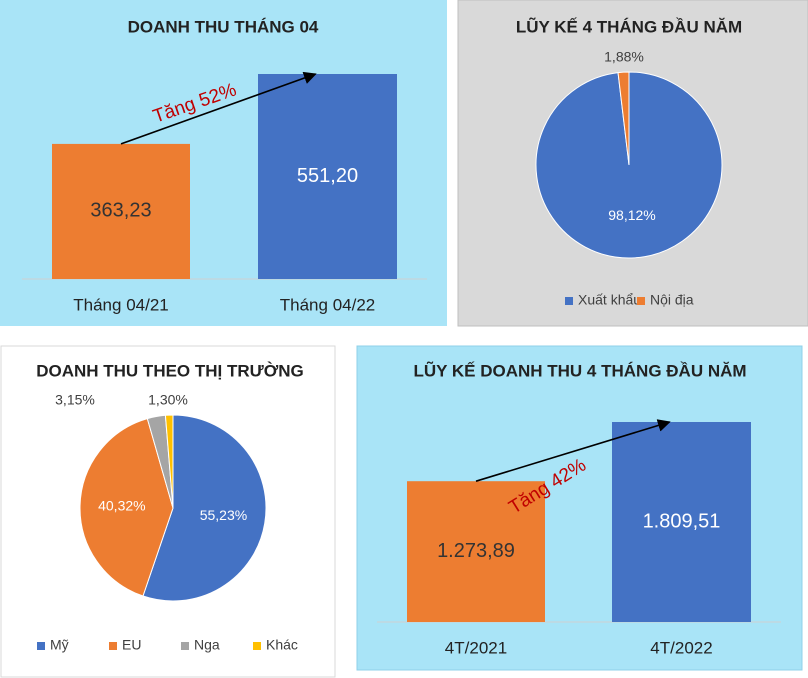 The image size is (808, 678). I want to click on value-label: 363,23, so click(120, 211).